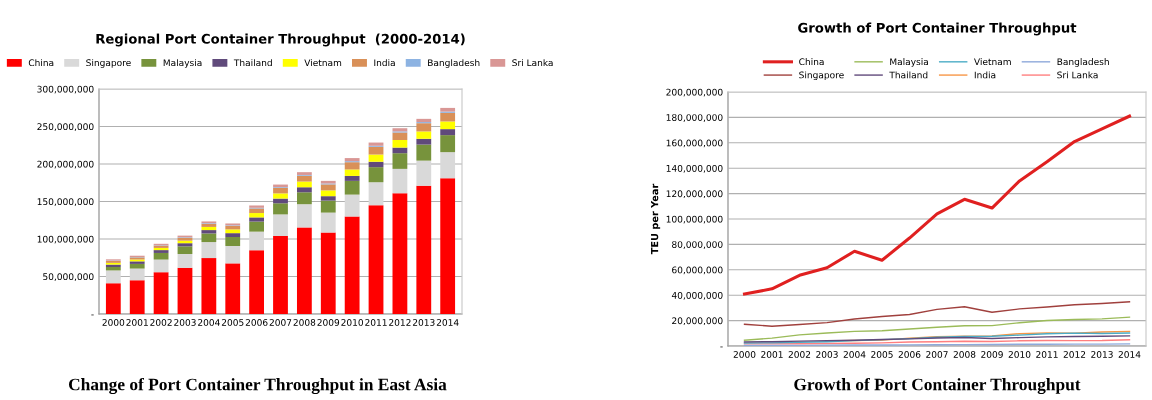 Image resolution: width=1152 pixels, height=400 pixels. Describe the element at coordinates (65, 127) in the screenshot. I see `y-tick-label: 250,000,000` at that location.